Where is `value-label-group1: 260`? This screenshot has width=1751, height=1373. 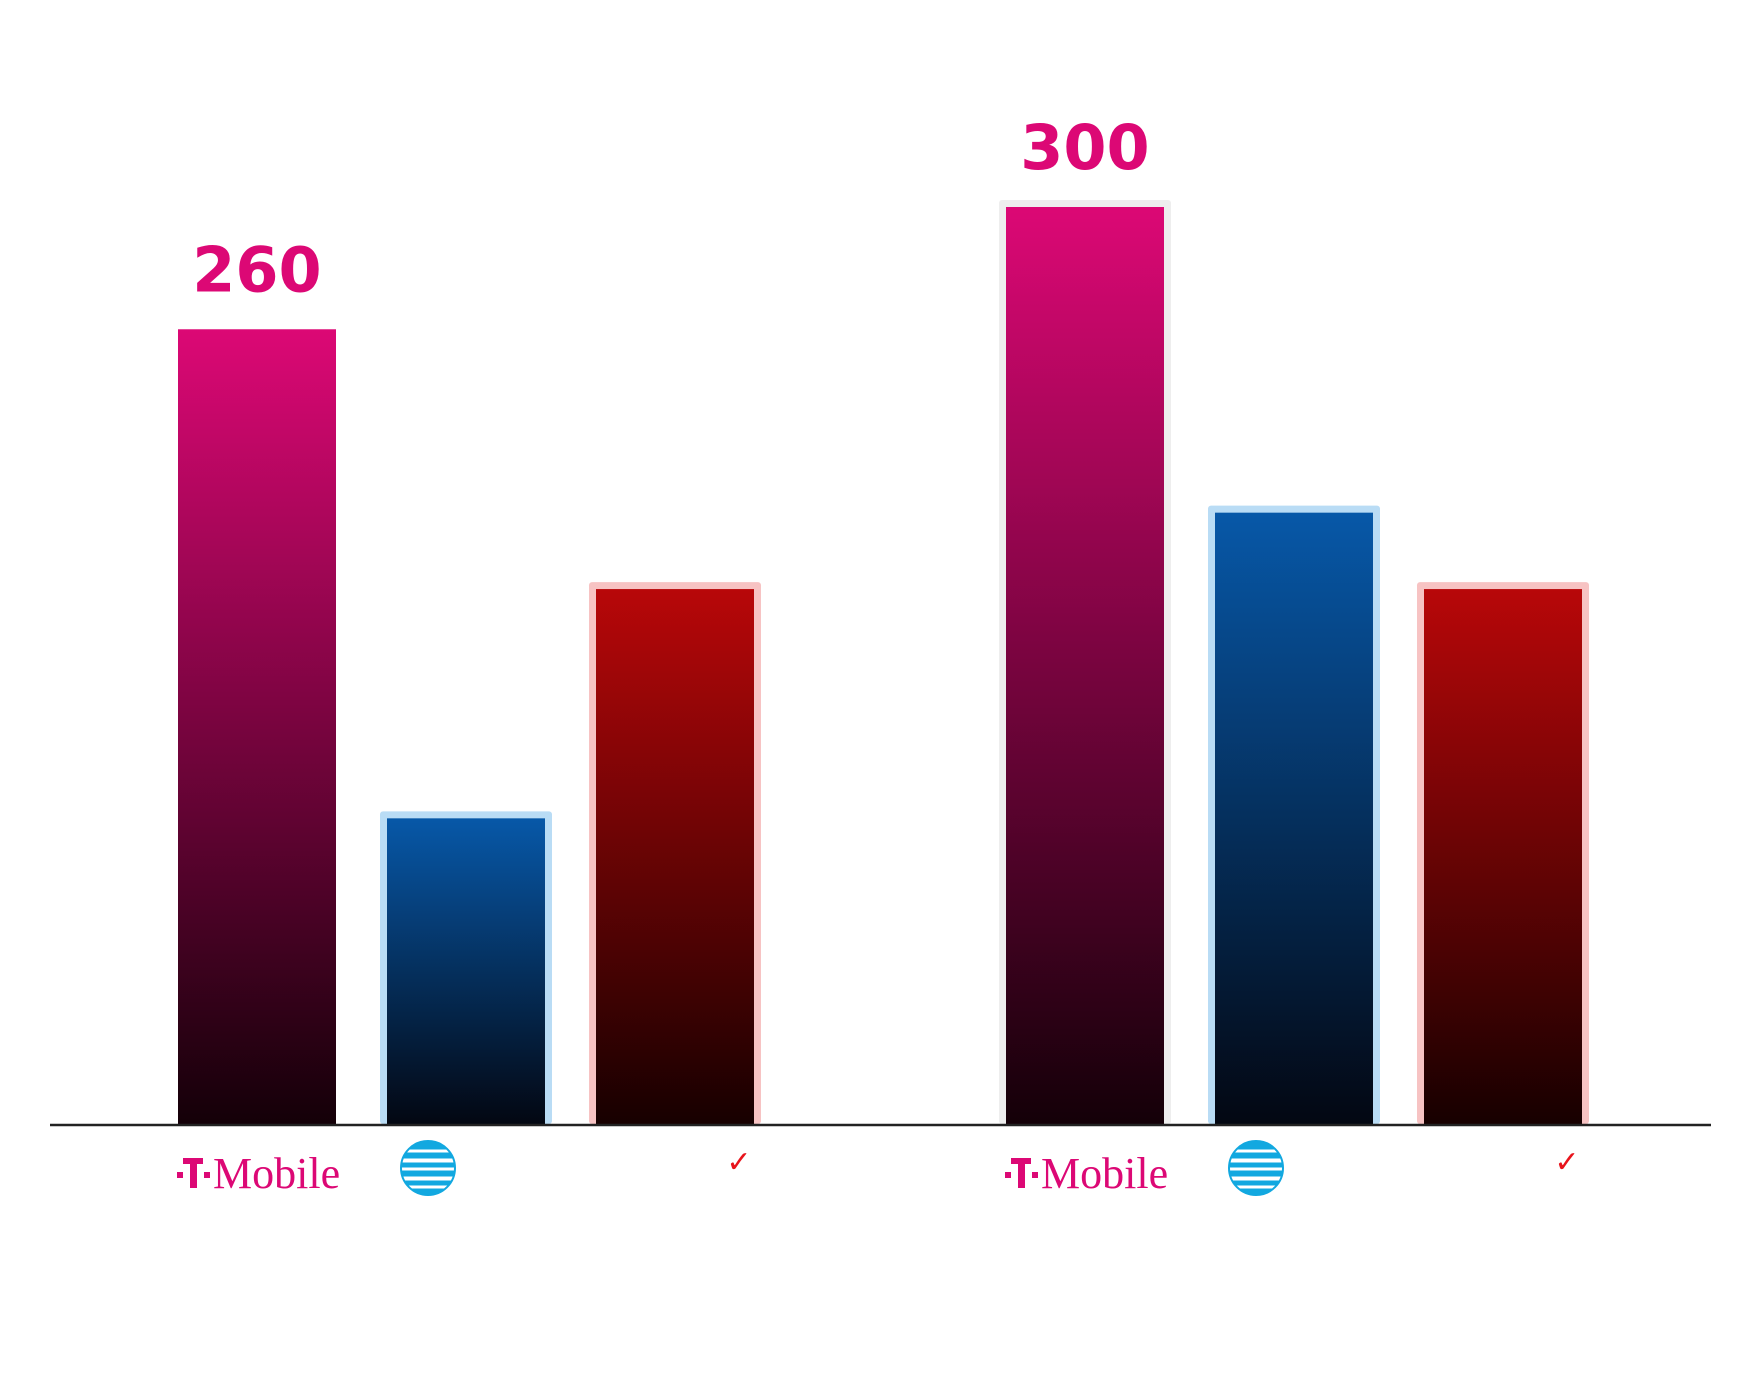
value-label-group1: 260 is located at coordinates (256, 269).